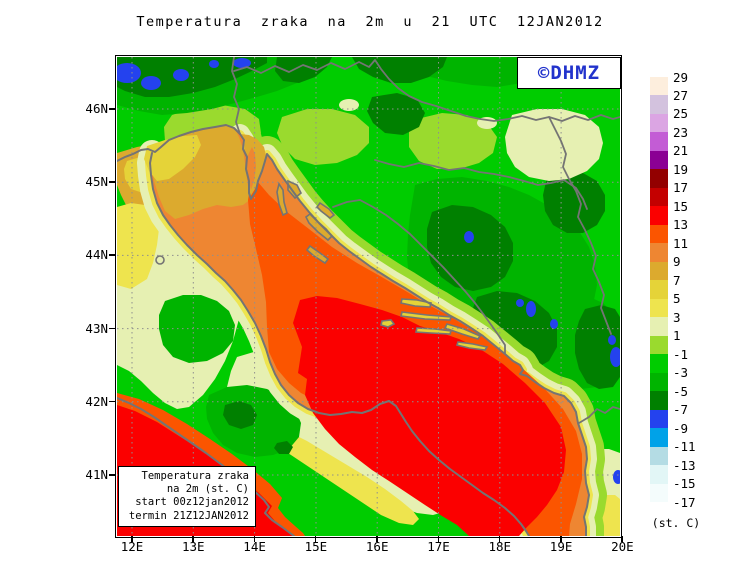 The width and height of the screenshot is (740, 582). Describe the element at coordinates (681, 95) in the screenshot. I see `colorbar-tick-label: 27` at that location.